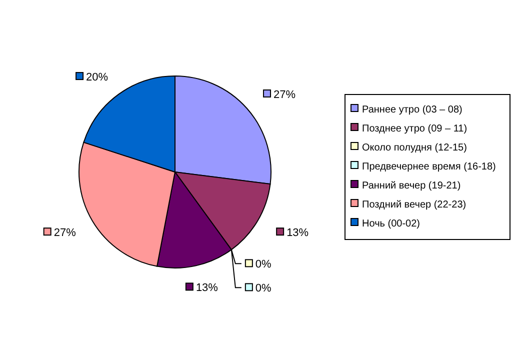 Image resolution: width=519 pixels, height=343 pixels. I want to click on legend-label: Предвечернее время (16-18), so click(429, 167).